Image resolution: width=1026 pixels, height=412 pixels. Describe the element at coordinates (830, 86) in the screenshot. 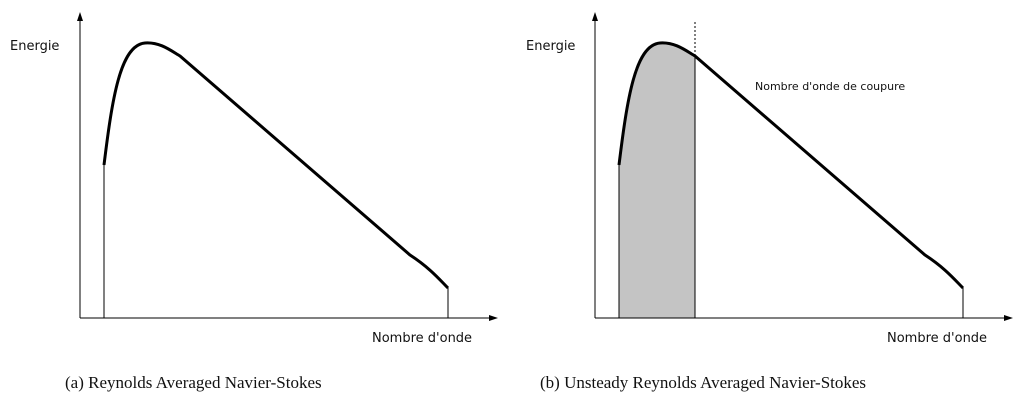

I see `annotation: Nombre d'onde de coupure` at that location.